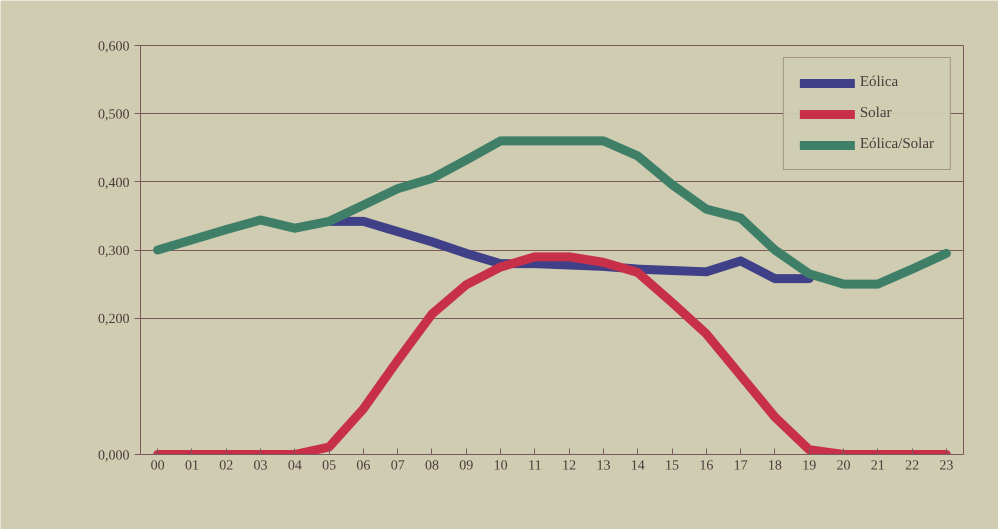  What do you see at coordinates (876, 113) in the screenshot?
I see `legend-label: Solar` at bounding box center [876, 113].